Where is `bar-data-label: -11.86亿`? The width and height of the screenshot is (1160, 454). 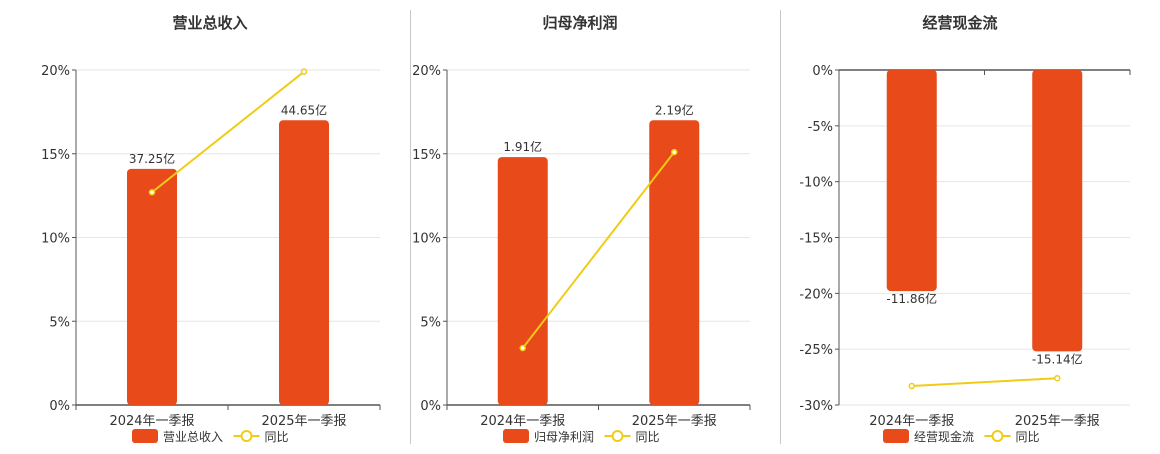
bar-data-label: -11.86亿 is located at coordinates (911, 298).